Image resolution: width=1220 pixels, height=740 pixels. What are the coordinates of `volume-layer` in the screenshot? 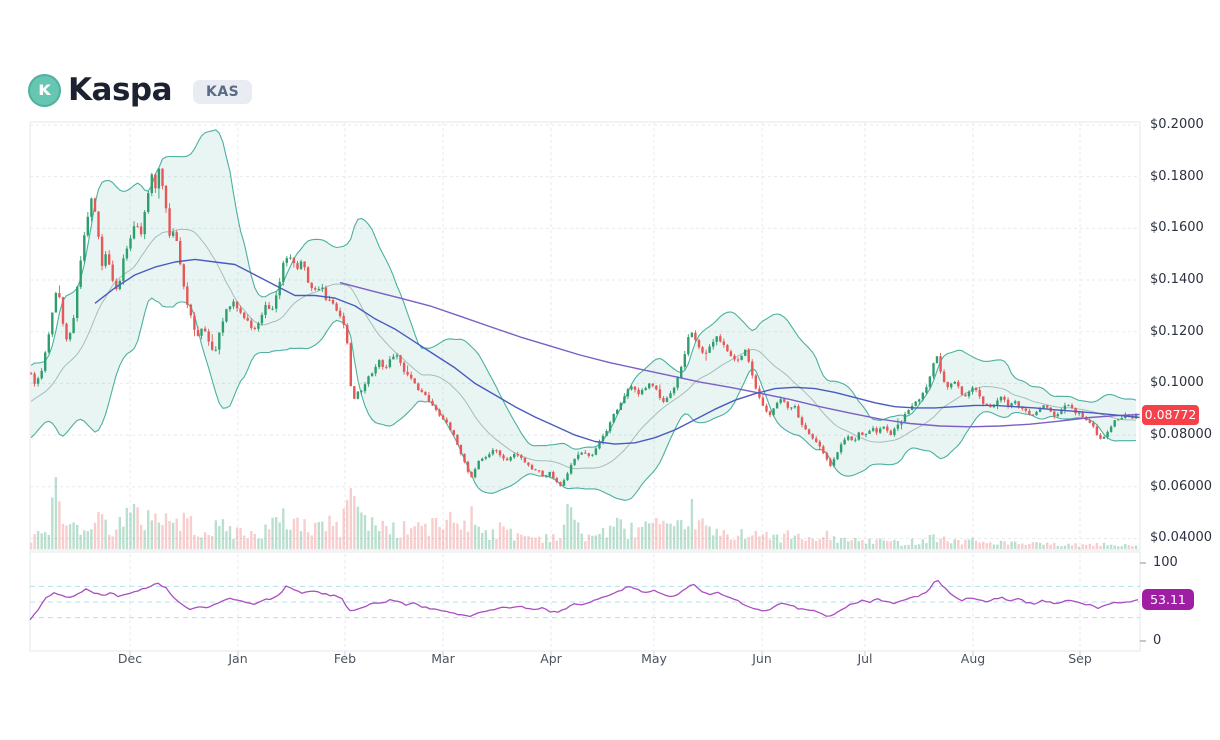 It's located at (583, 513).